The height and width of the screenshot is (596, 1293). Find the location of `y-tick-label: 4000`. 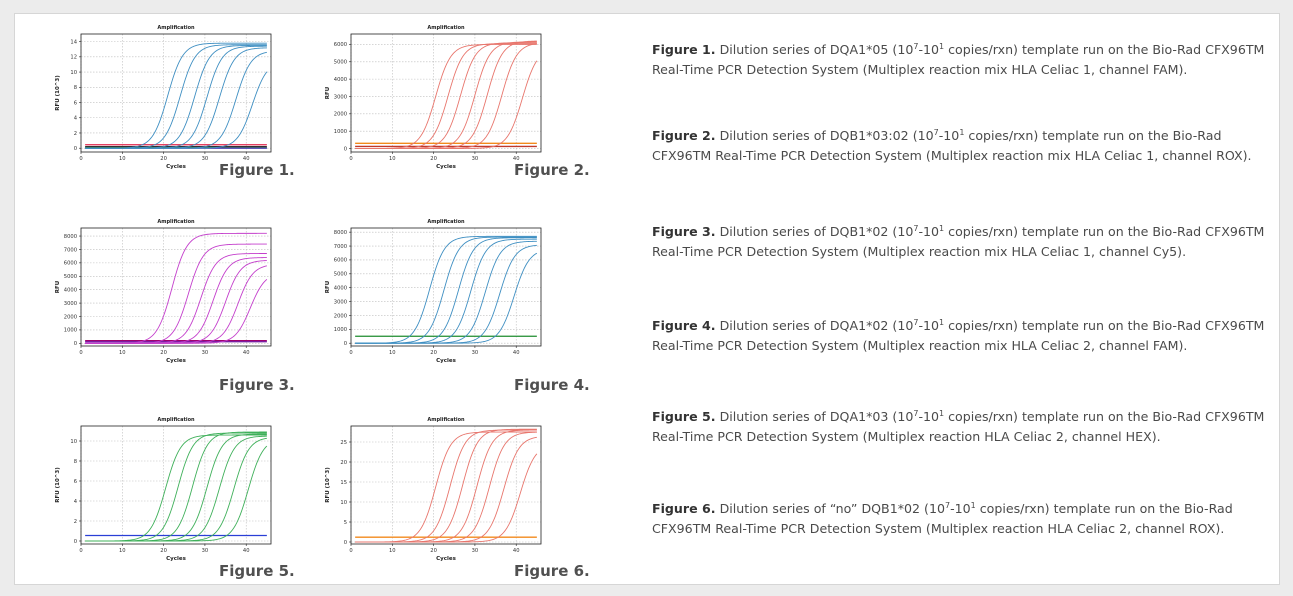

y-tick-label: 4000 is located at coordinates (340, 80).